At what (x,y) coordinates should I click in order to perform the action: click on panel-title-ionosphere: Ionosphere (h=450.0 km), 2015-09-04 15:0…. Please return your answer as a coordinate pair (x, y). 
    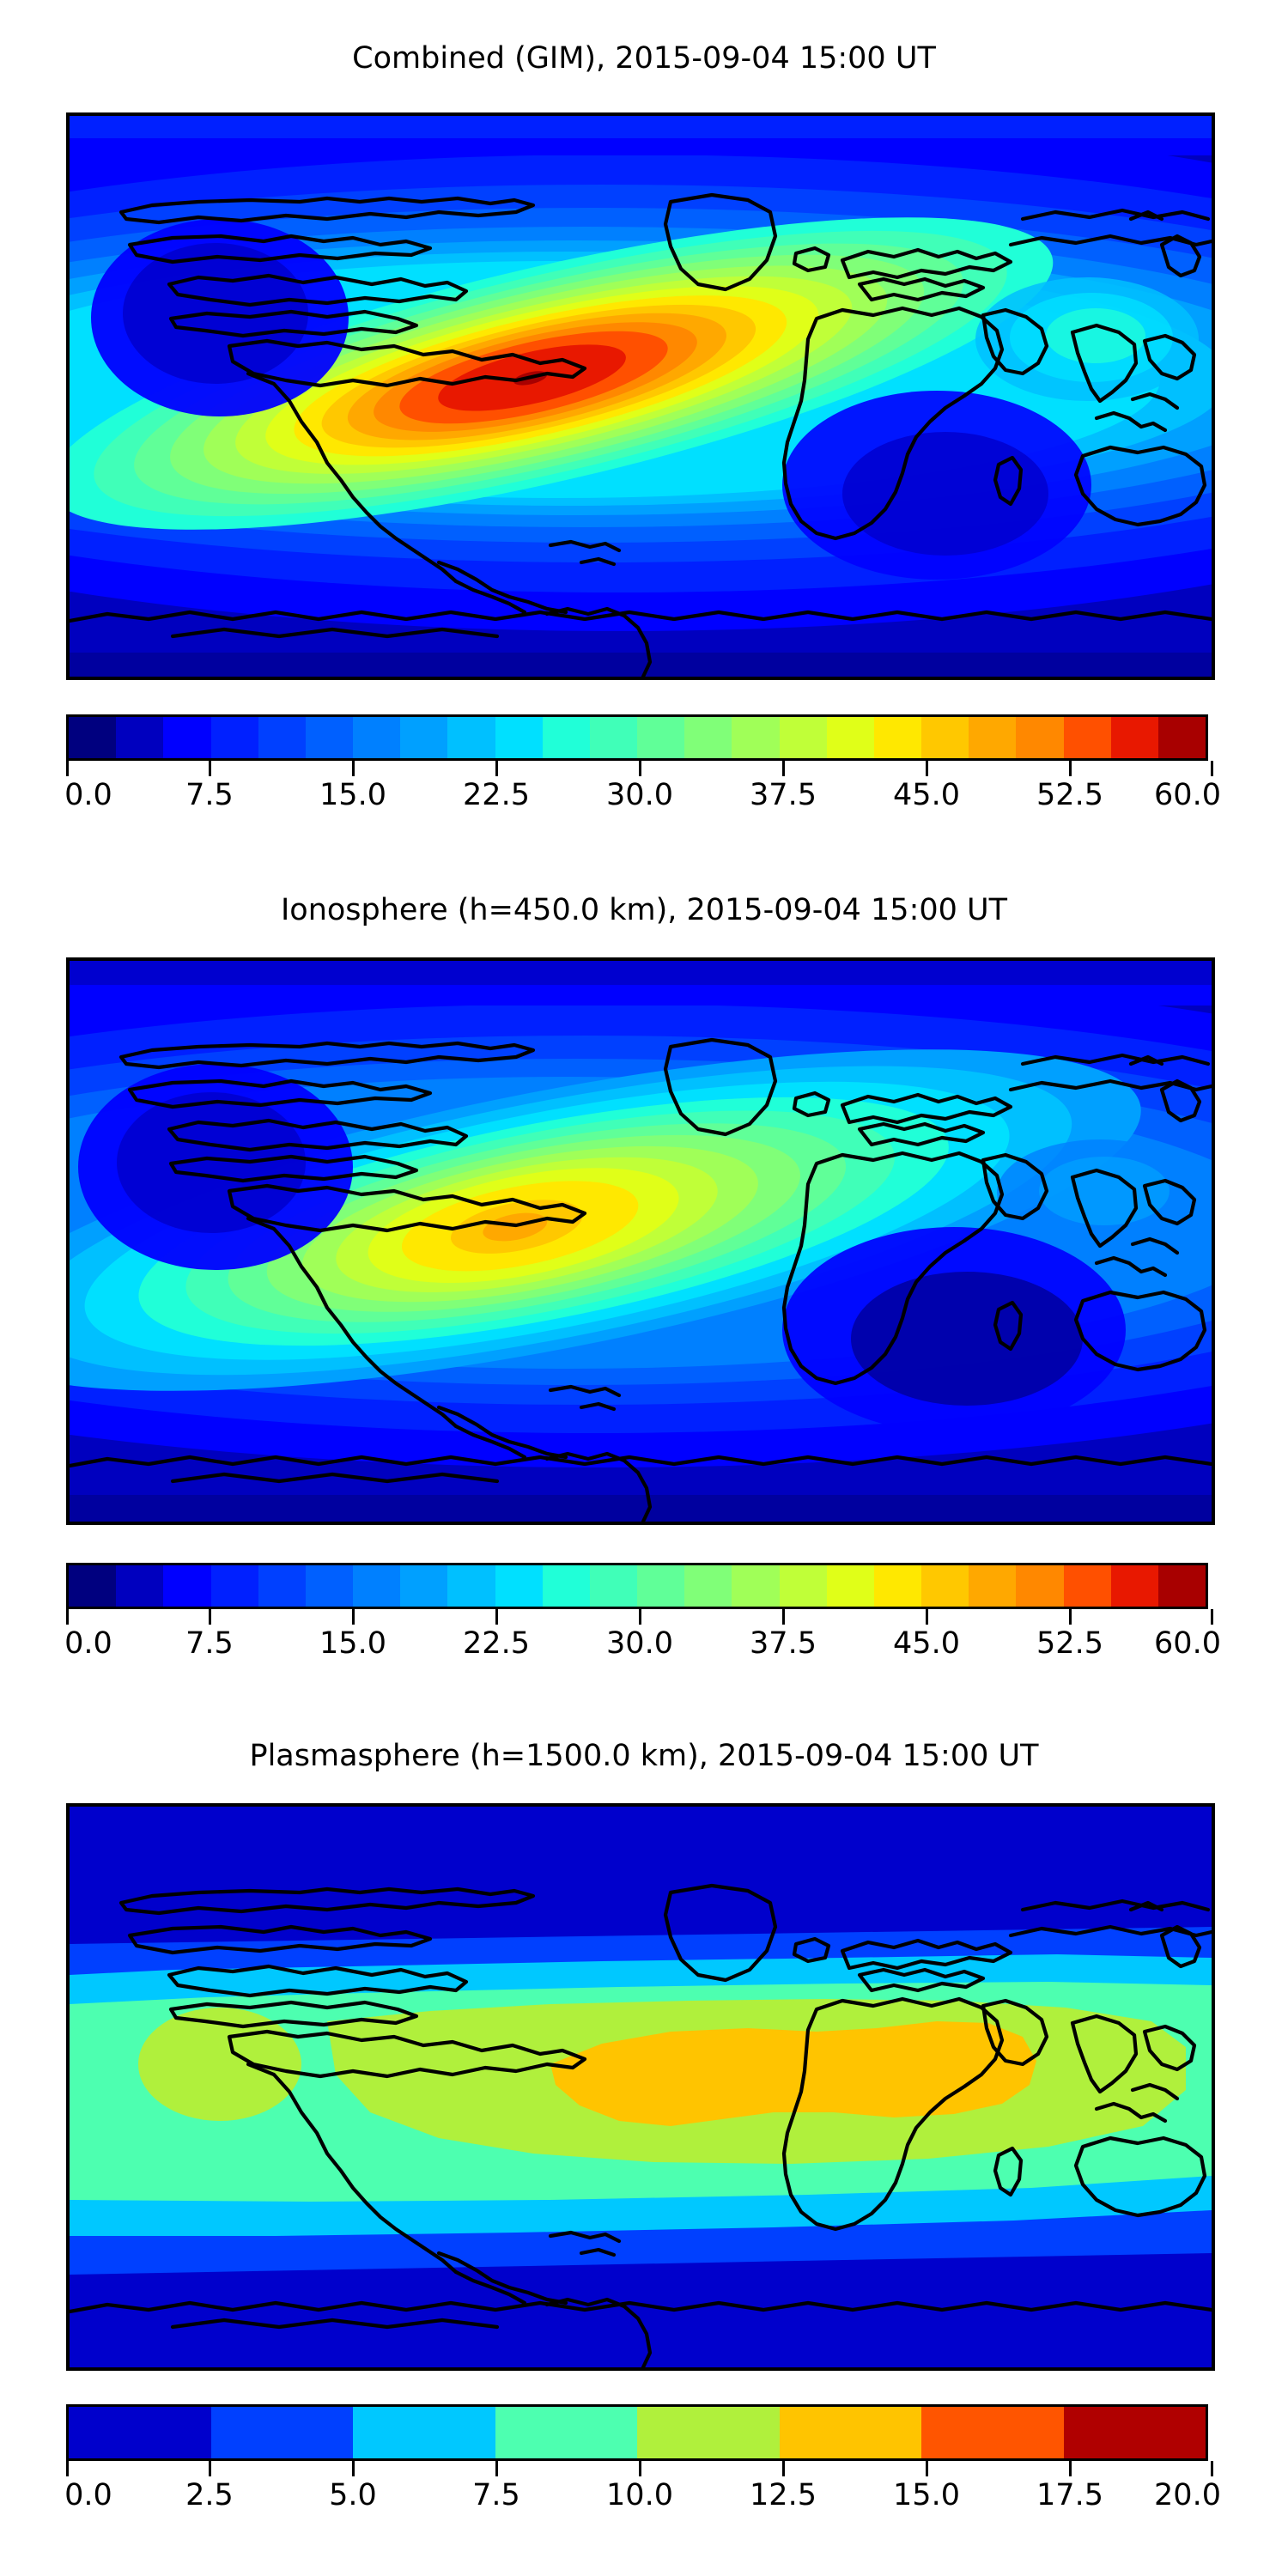
    Looking at the image, I should click on (644, 910).